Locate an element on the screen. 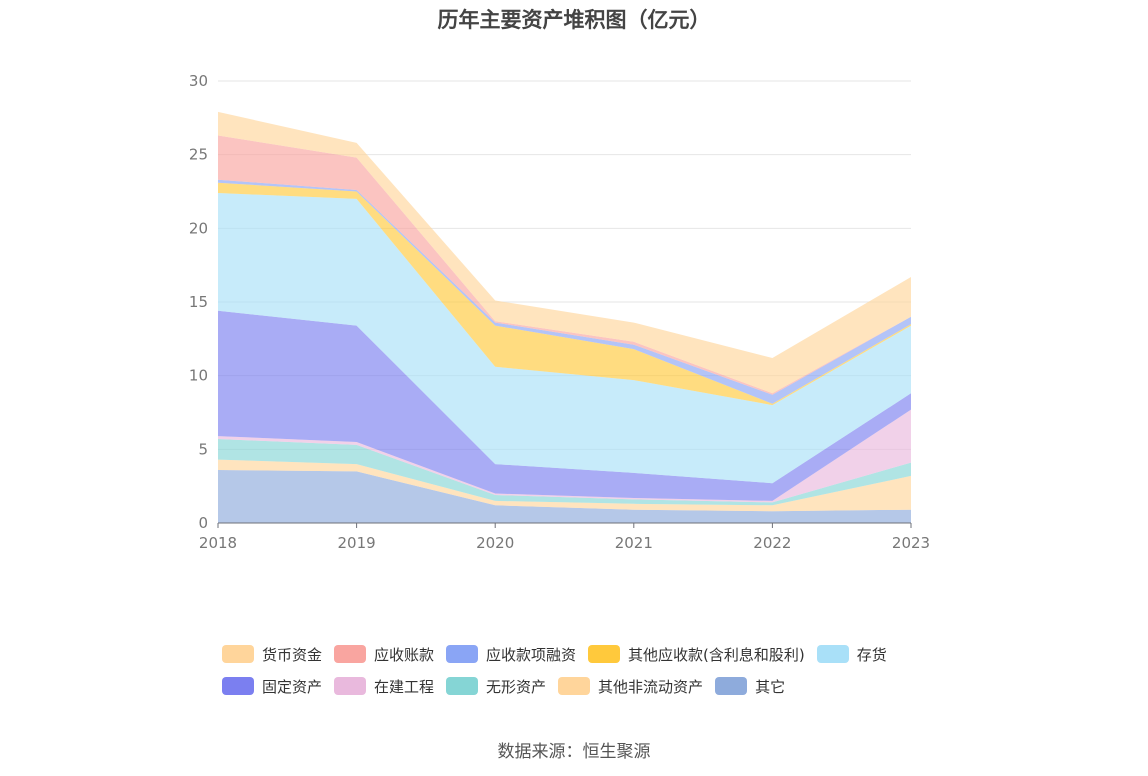 The height and width of the screenshot is (776, 1148). legend-item: 固定资产 is located at coordinates (272, 686).